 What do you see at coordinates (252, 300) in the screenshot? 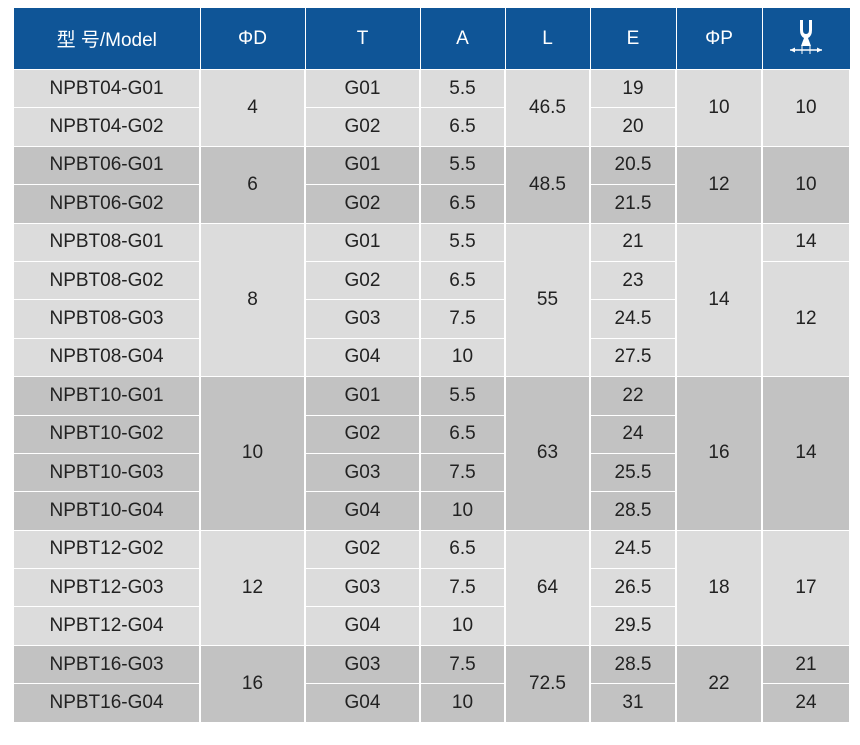
I see `diameter-cell: 8` at bounding box center [252, 300].